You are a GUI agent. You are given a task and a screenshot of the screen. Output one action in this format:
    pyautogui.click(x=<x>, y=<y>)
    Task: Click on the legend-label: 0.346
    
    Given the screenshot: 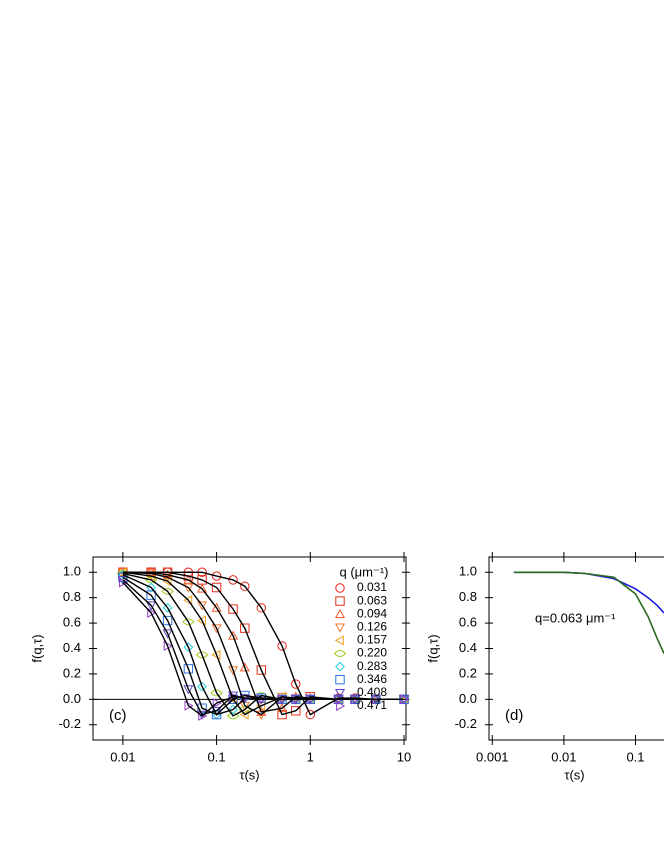 What is the action you would take?
    pyautogui.click(x=372, y=679)
    